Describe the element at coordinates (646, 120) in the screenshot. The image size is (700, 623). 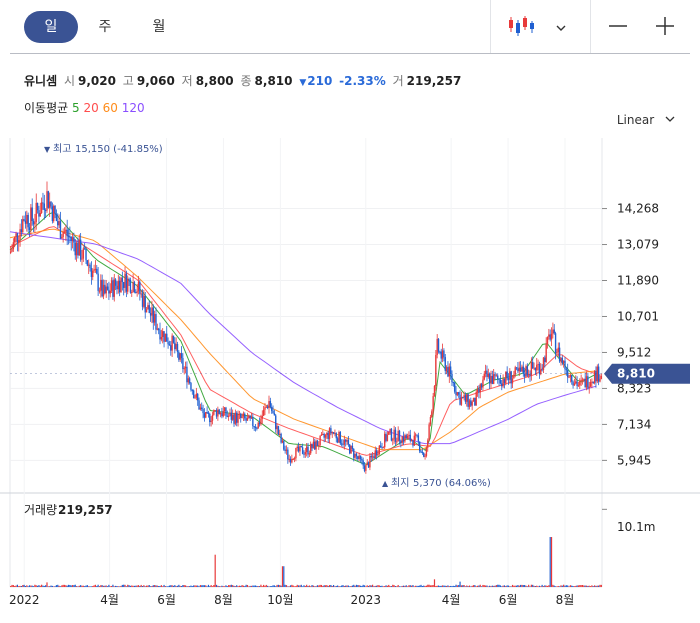
I see `scale-selector: Linear` at that location.